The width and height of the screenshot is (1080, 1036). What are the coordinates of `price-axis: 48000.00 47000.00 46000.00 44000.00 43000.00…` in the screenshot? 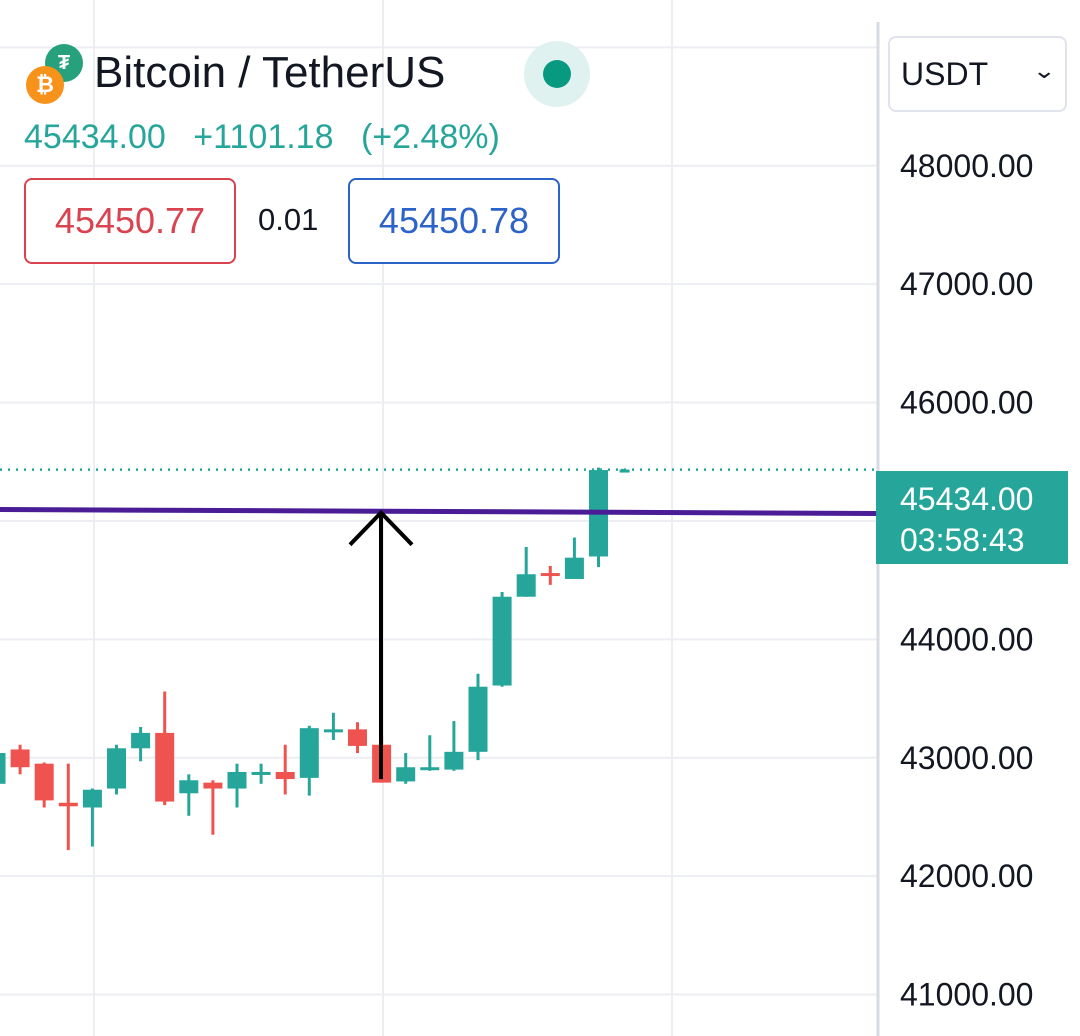 It's located at (966, 580).